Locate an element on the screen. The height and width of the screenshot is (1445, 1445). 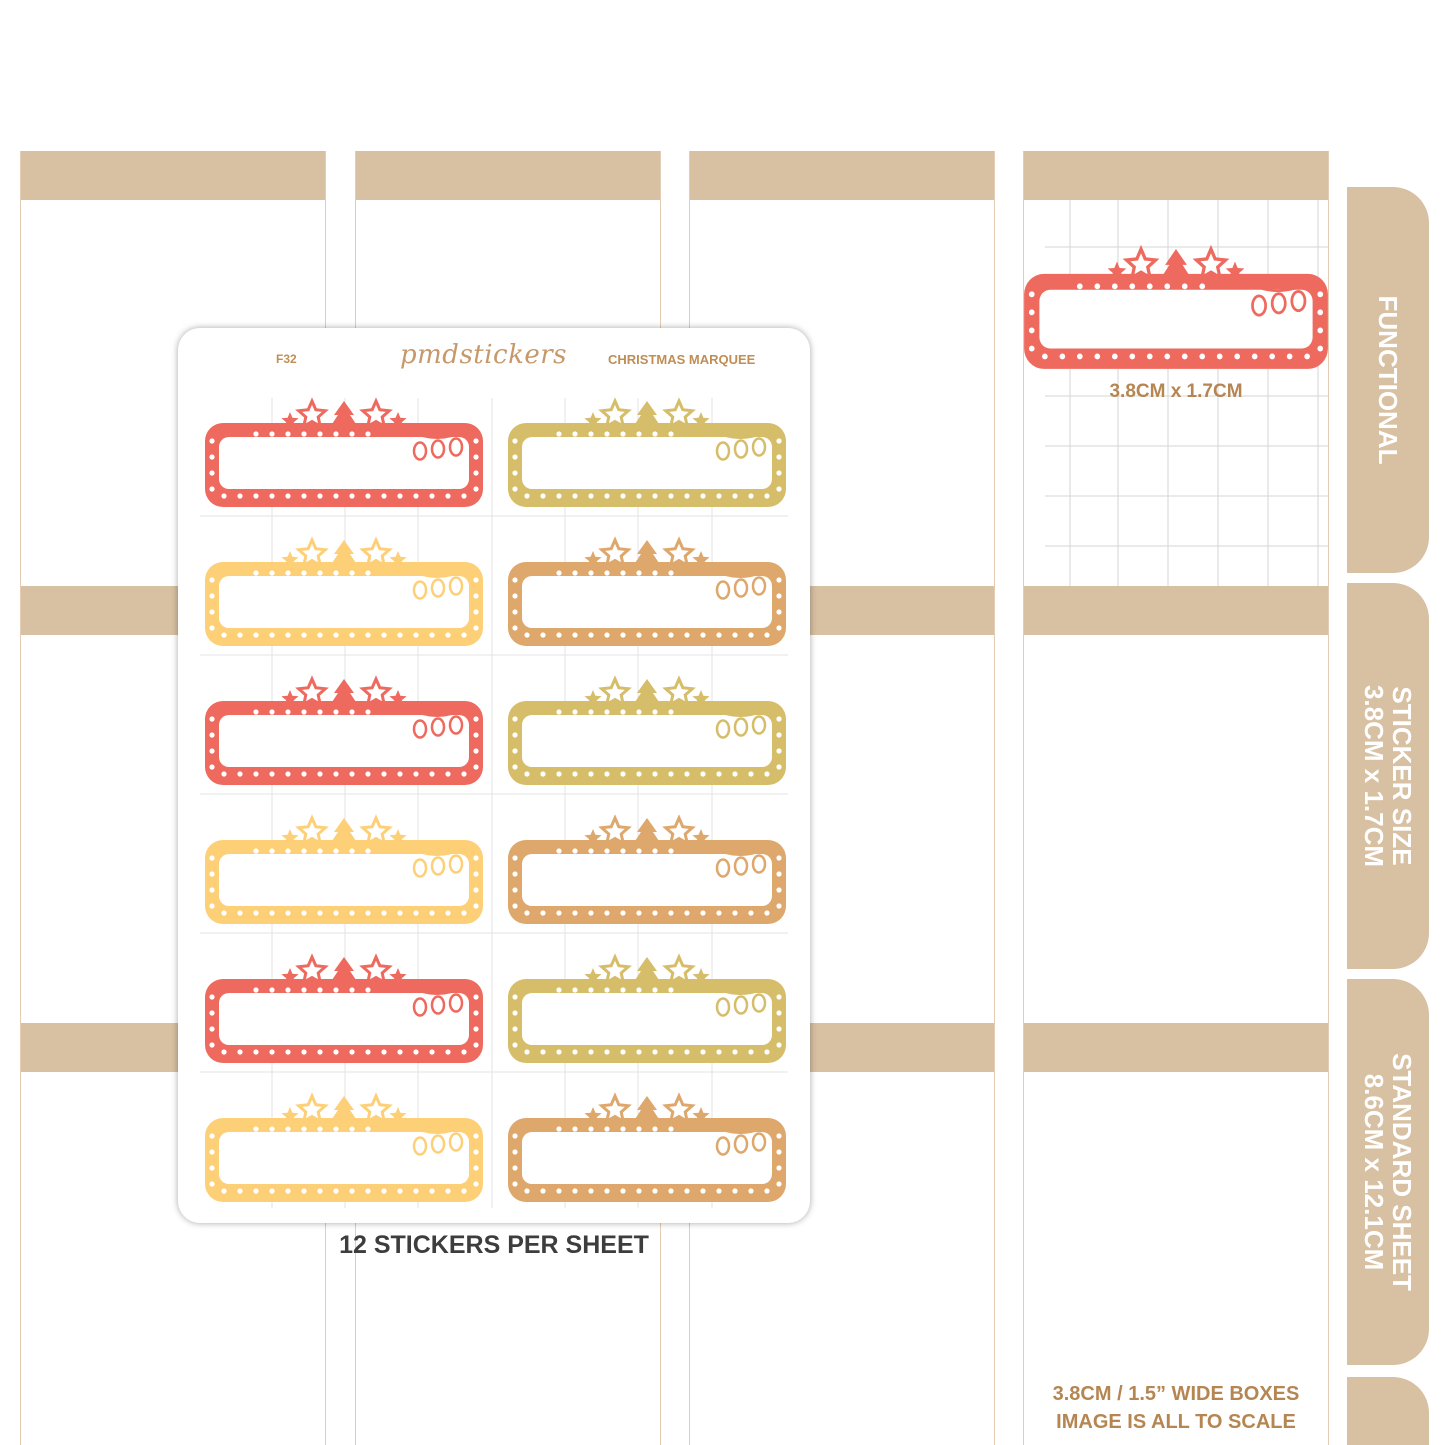
tab-partial is located at coordinates (1388, 1411).